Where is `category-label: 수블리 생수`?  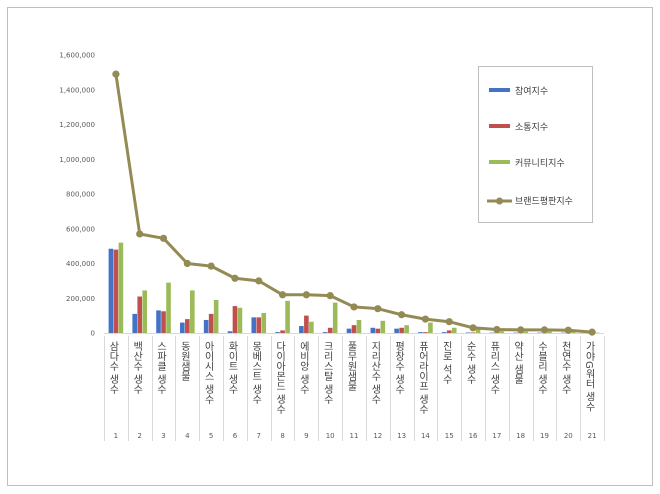
category-label: 수블리 생수 is located at coordinates (541, 368).